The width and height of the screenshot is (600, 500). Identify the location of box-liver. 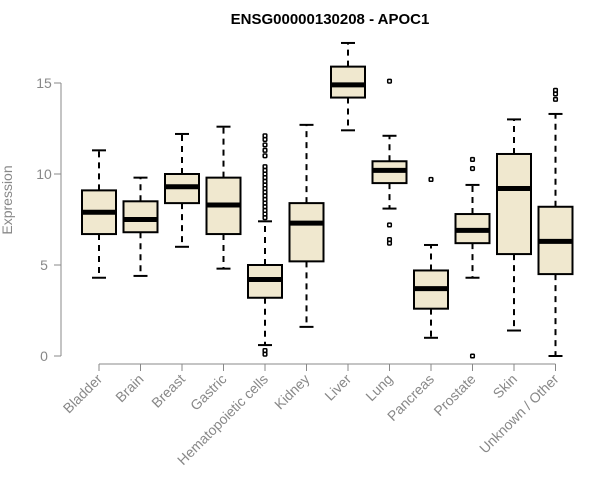
(348, 86).